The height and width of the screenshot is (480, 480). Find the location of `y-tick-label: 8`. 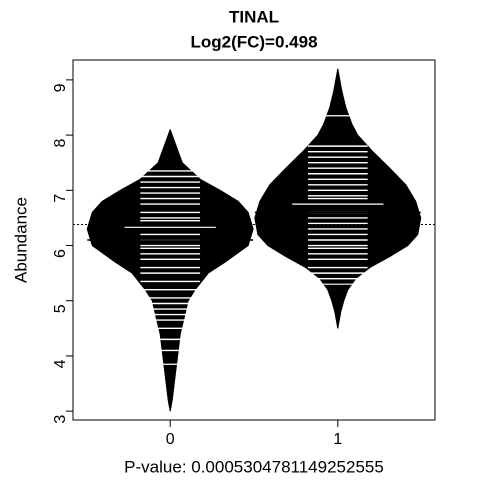

y-tick-label: 8 is located at coordinates (60, 143).